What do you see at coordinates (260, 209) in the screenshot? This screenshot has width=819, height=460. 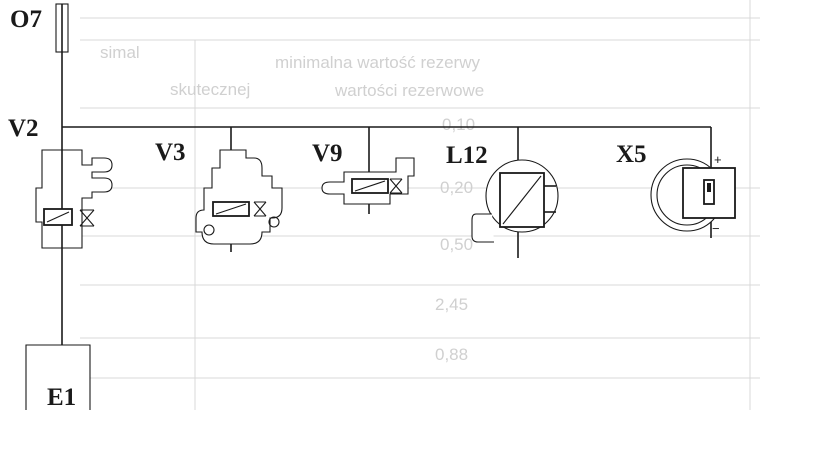 I see `valve-v3-seat` at bounding box center [260, 209].